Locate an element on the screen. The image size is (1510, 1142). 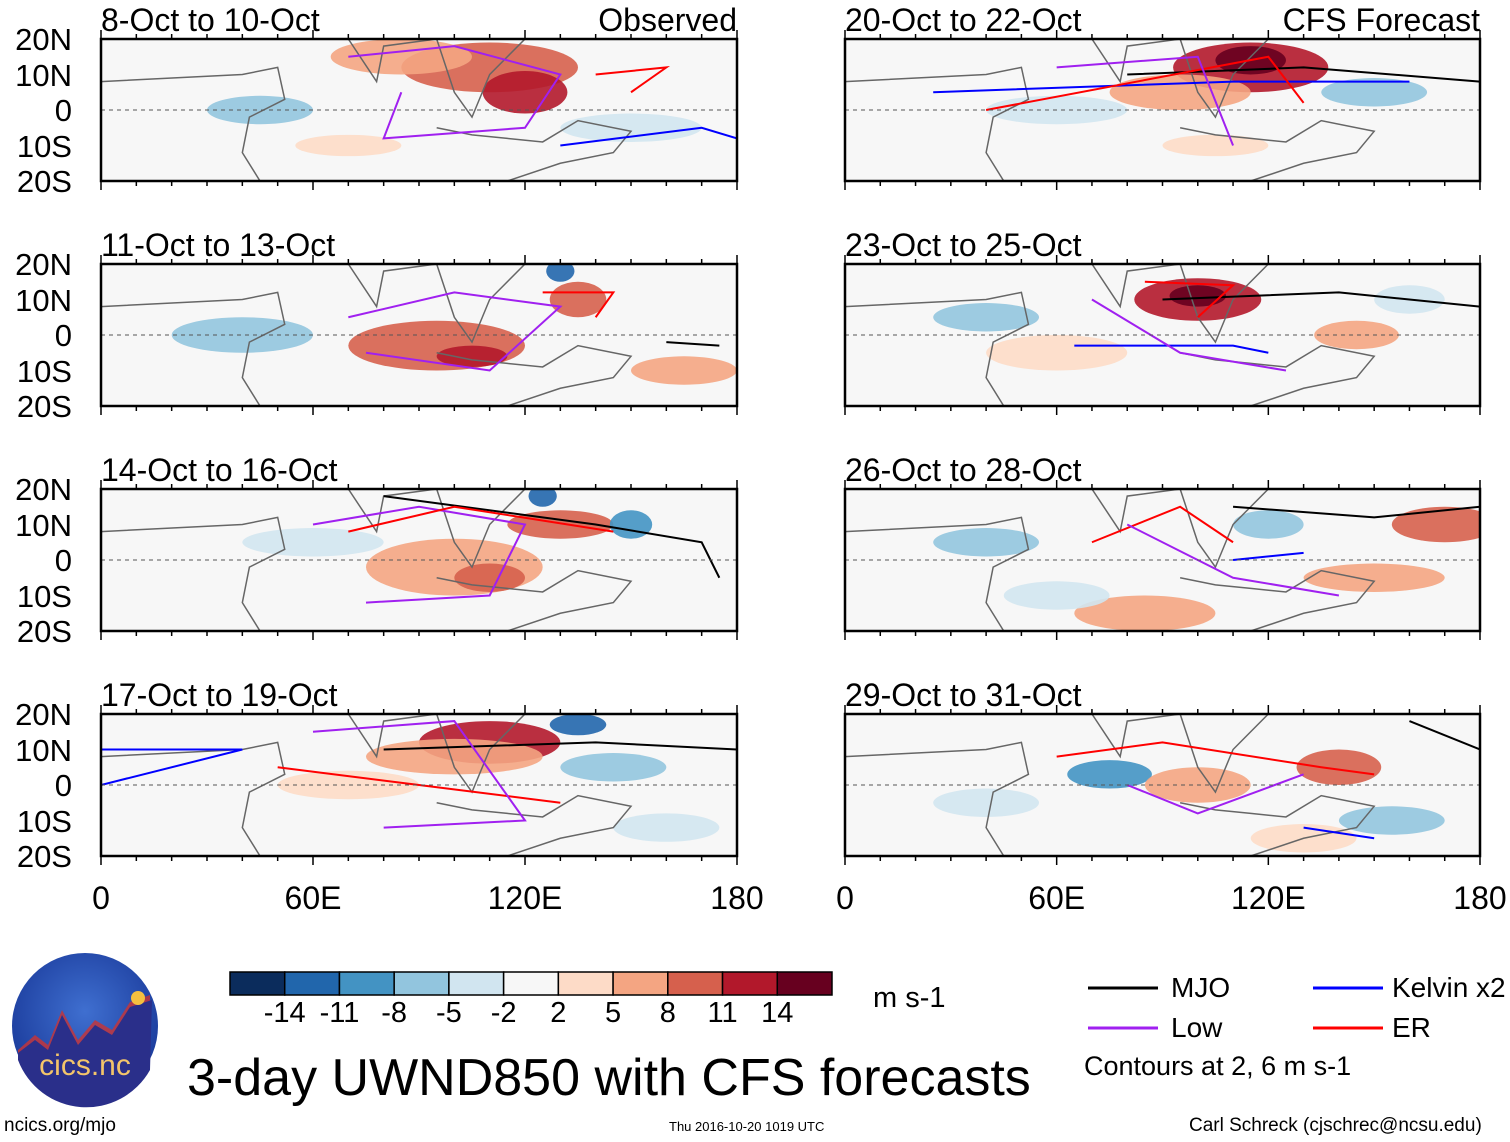
legend-label-mjo: MJO is located at coordinates (1201, 987).